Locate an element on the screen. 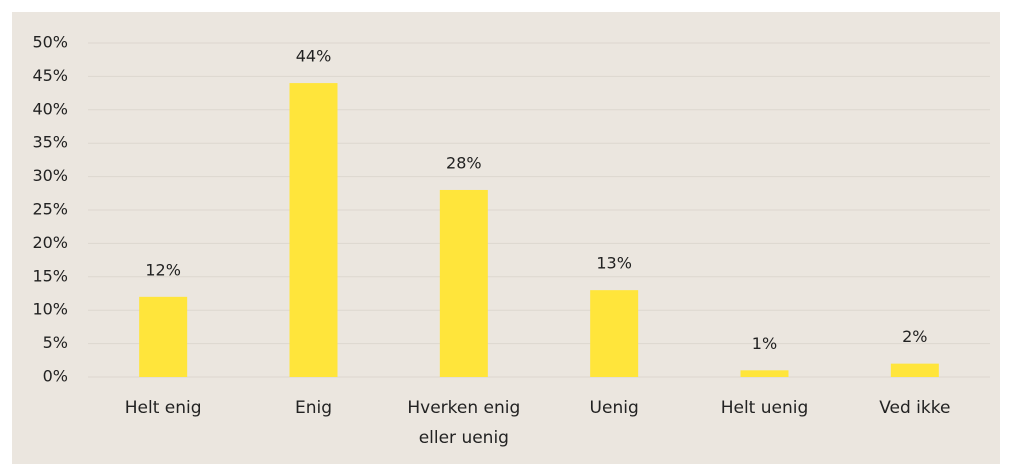 The height and width of the screenshot is (464, 1010). x-tick-label: Helt uenig is located at coordinates (764, 408).